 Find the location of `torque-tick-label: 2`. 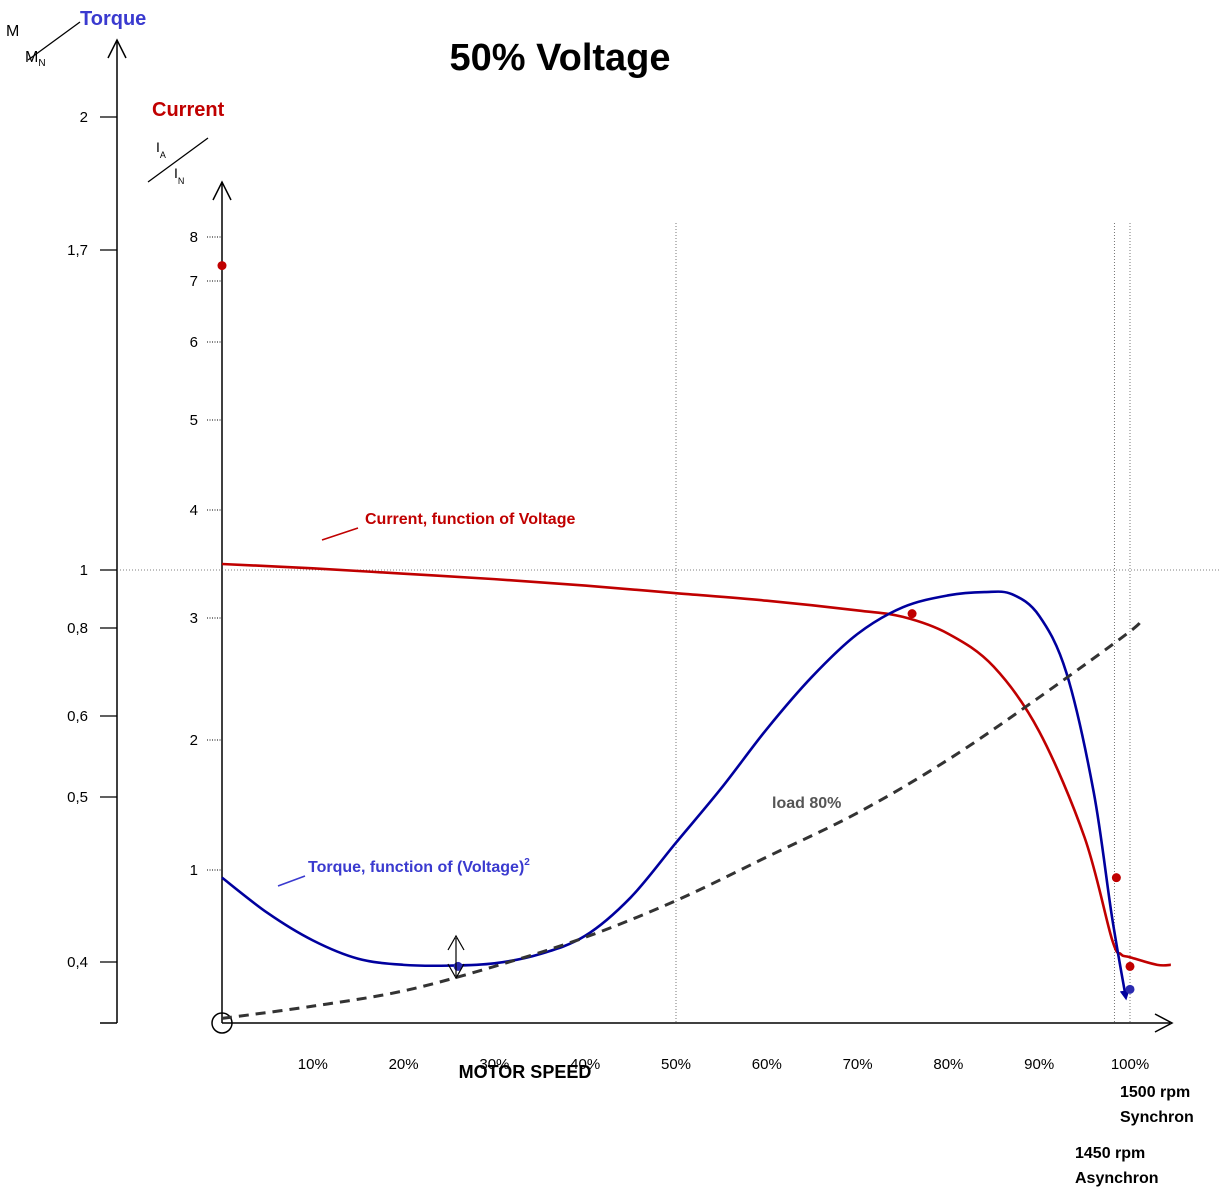

torque-tick-label: 2 is located at coordinates (84, 117).